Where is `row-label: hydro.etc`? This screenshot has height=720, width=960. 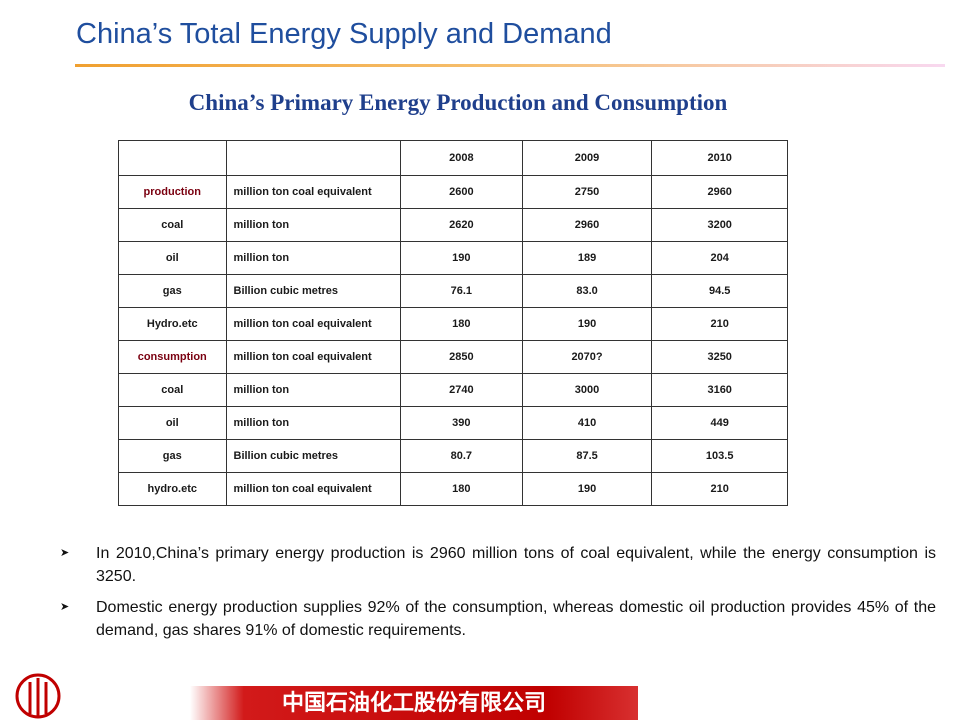 row-label: hydro.etc is located at coordinates (172, 489).